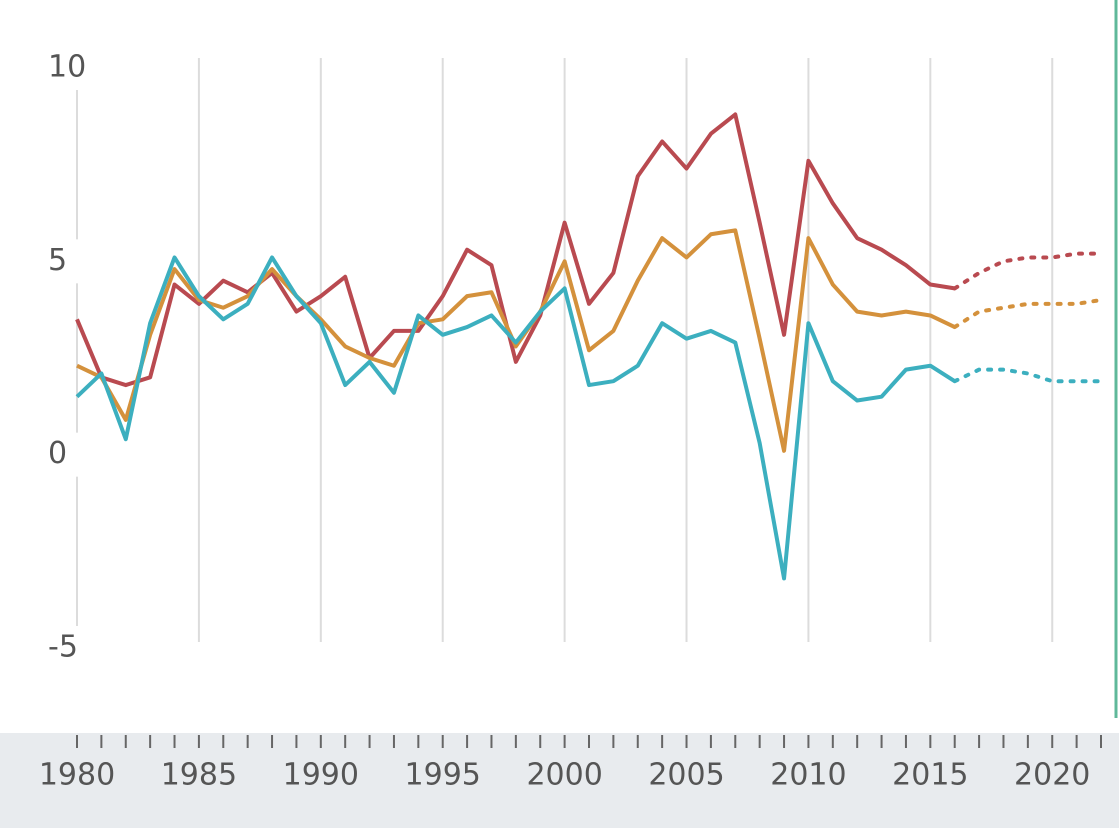  What do you see at coordinates (1052, 775) in the screenshot?
I see `x-tick-label: 2020` at bounding box center [1052, 775].